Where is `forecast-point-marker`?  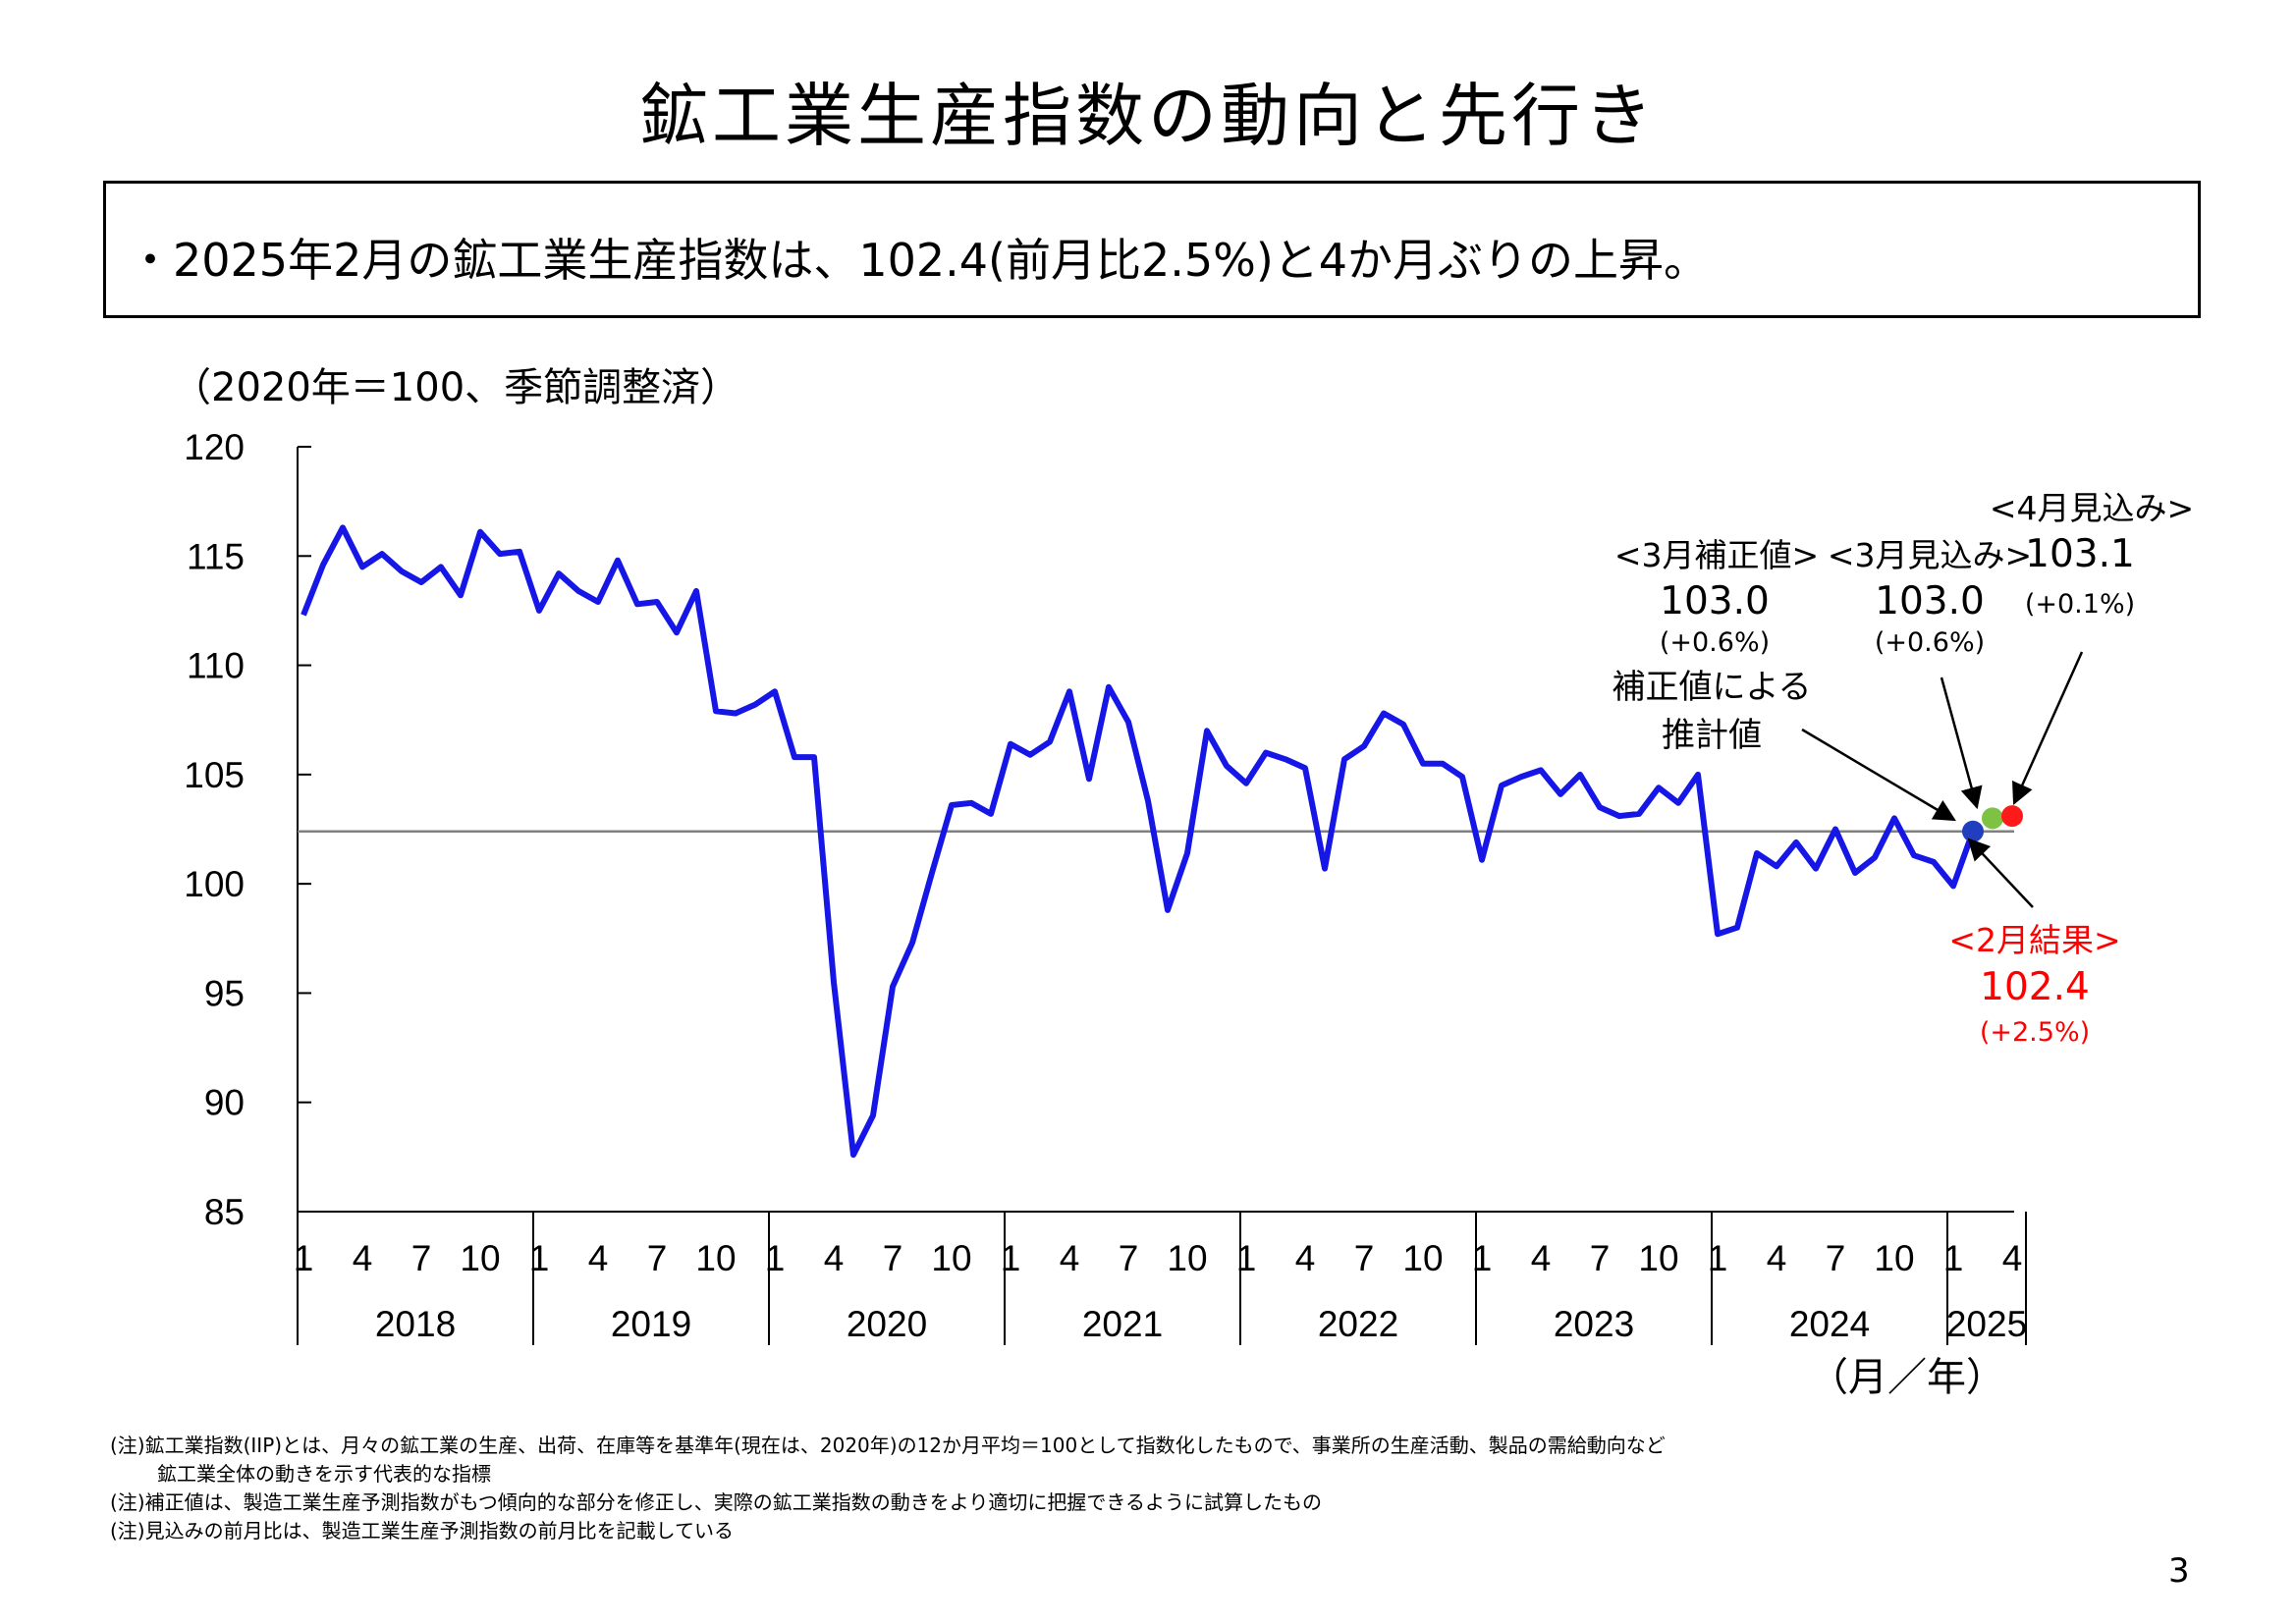
forecast-point-marker is located at coordinates (2012, 816).